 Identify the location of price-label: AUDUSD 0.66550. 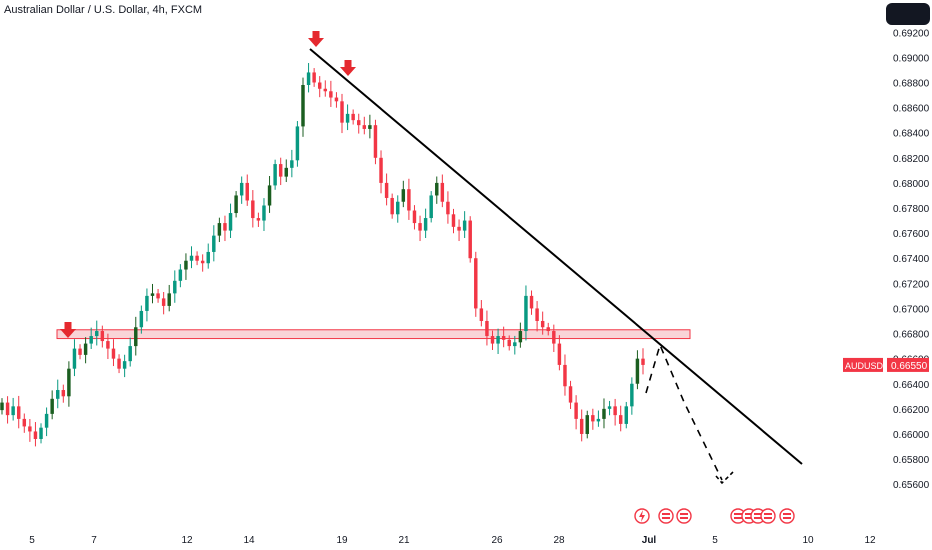
(886, 364).